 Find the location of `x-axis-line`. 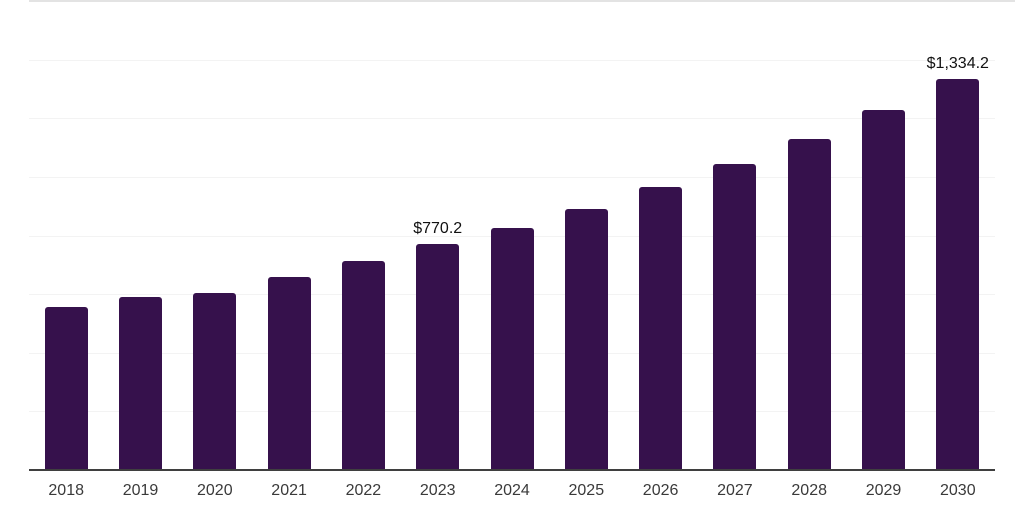

x-axis-line is located at coordinates (512, 470).